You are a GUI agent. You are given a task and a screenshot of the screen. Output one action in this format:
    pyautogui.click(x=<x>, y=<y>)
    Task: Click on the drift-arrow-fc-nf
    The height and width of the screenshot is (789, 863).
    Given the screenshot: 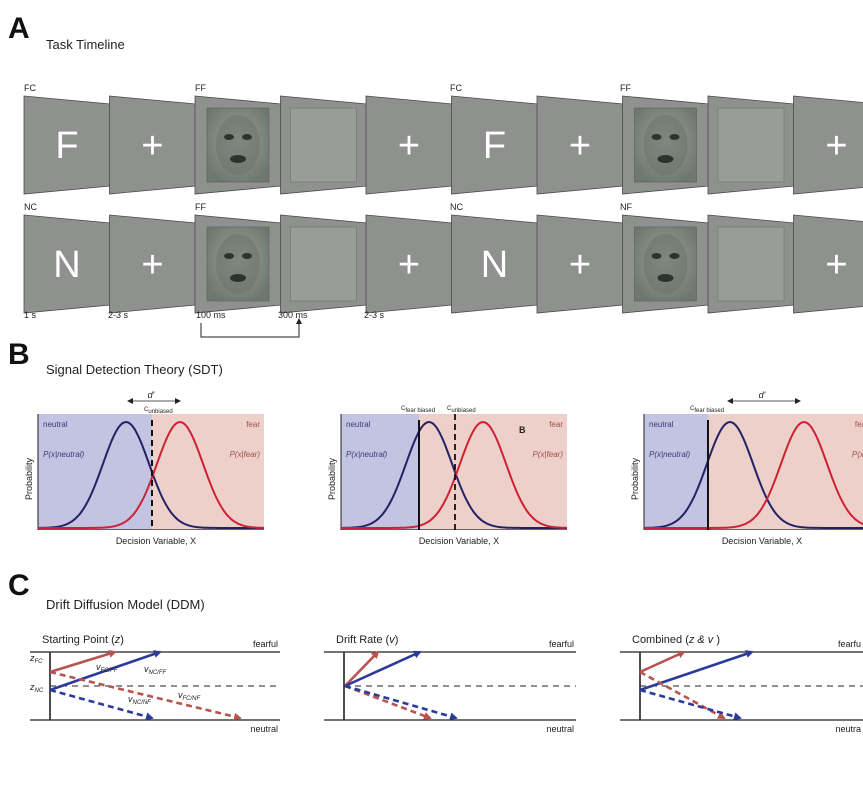 What is the action you would take?
    pyautogui.click(x=682, y=695)
    